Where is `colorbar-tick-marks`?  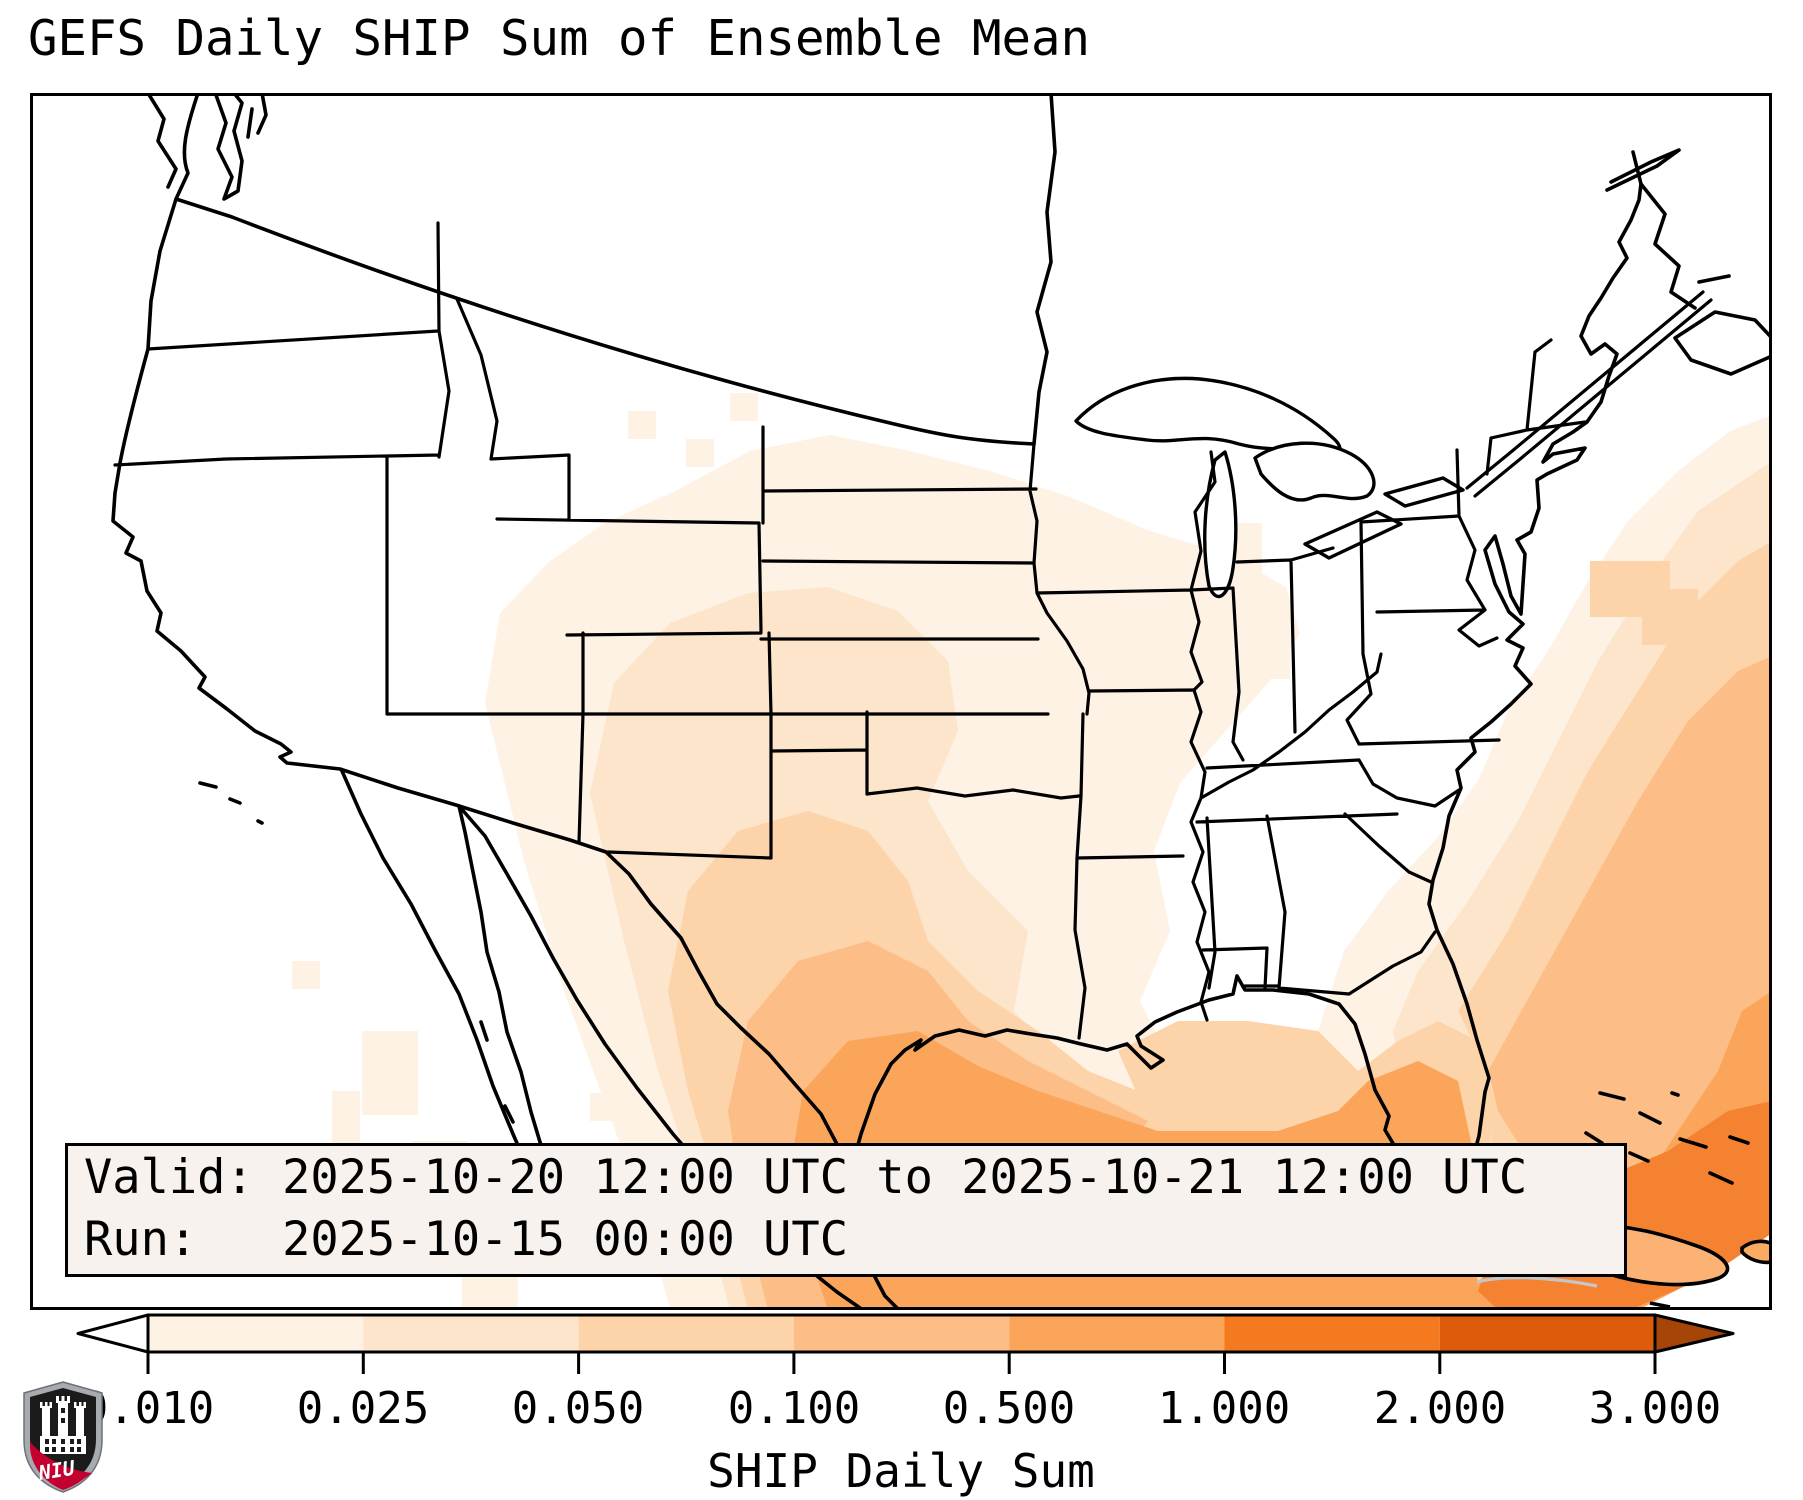 colorbar-tick-marks is located at coordinates (901, 1363).